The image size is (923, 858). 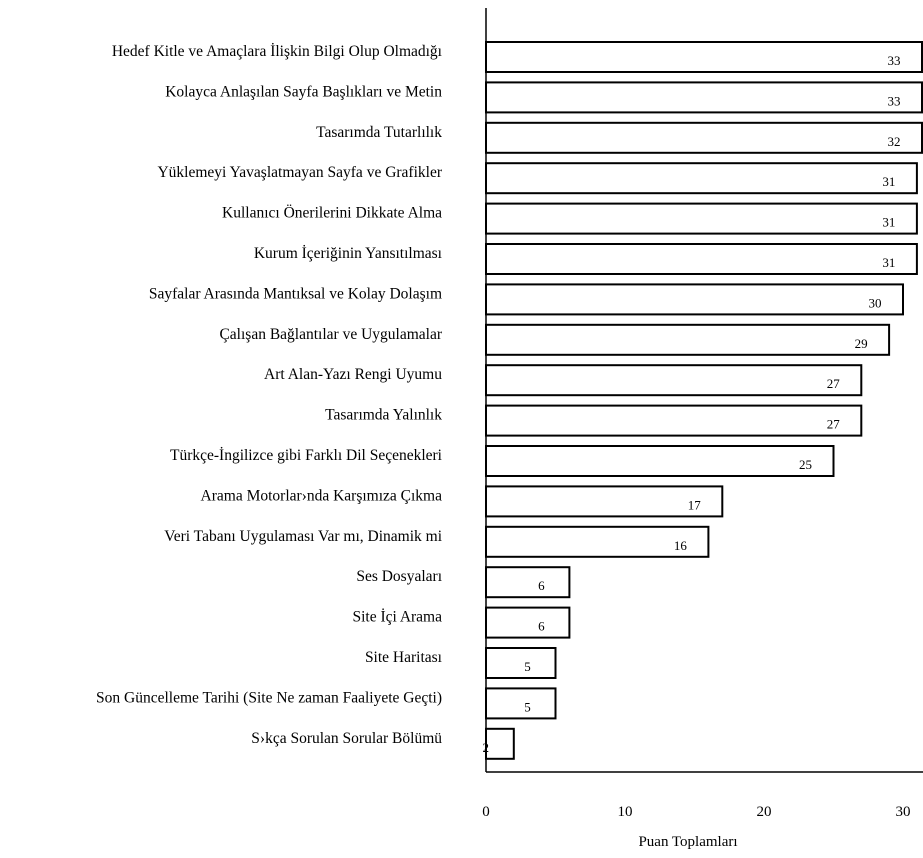 What do you see at coordinates (399, 576) in the screenshot?
I see `category-label: Ses Dosyaları` at bounding box center [399, 576].